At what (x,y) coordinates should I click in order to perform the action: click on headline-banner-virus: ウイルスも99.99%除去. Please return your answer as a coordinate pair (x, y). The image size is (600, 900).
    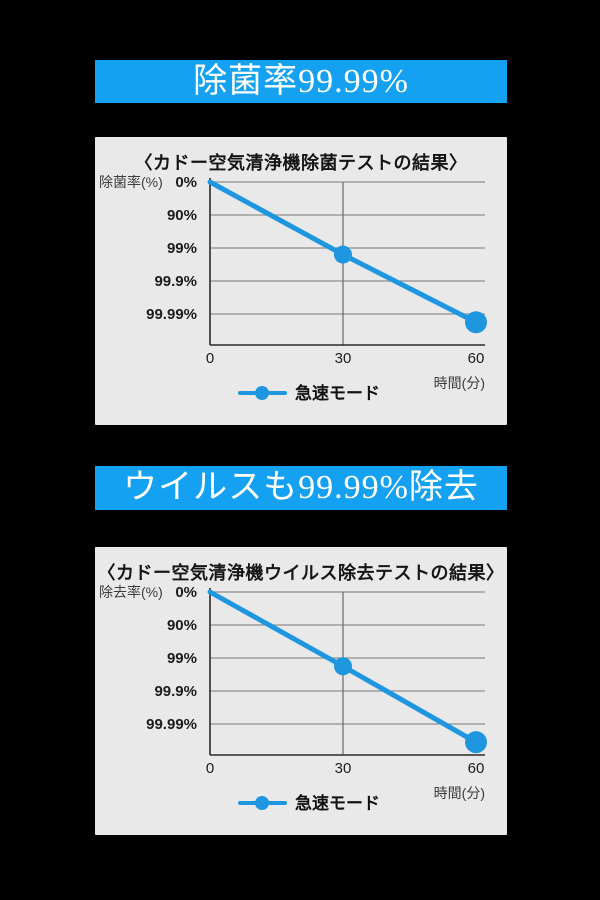
    Looking at the image, I should click on (301, 488).